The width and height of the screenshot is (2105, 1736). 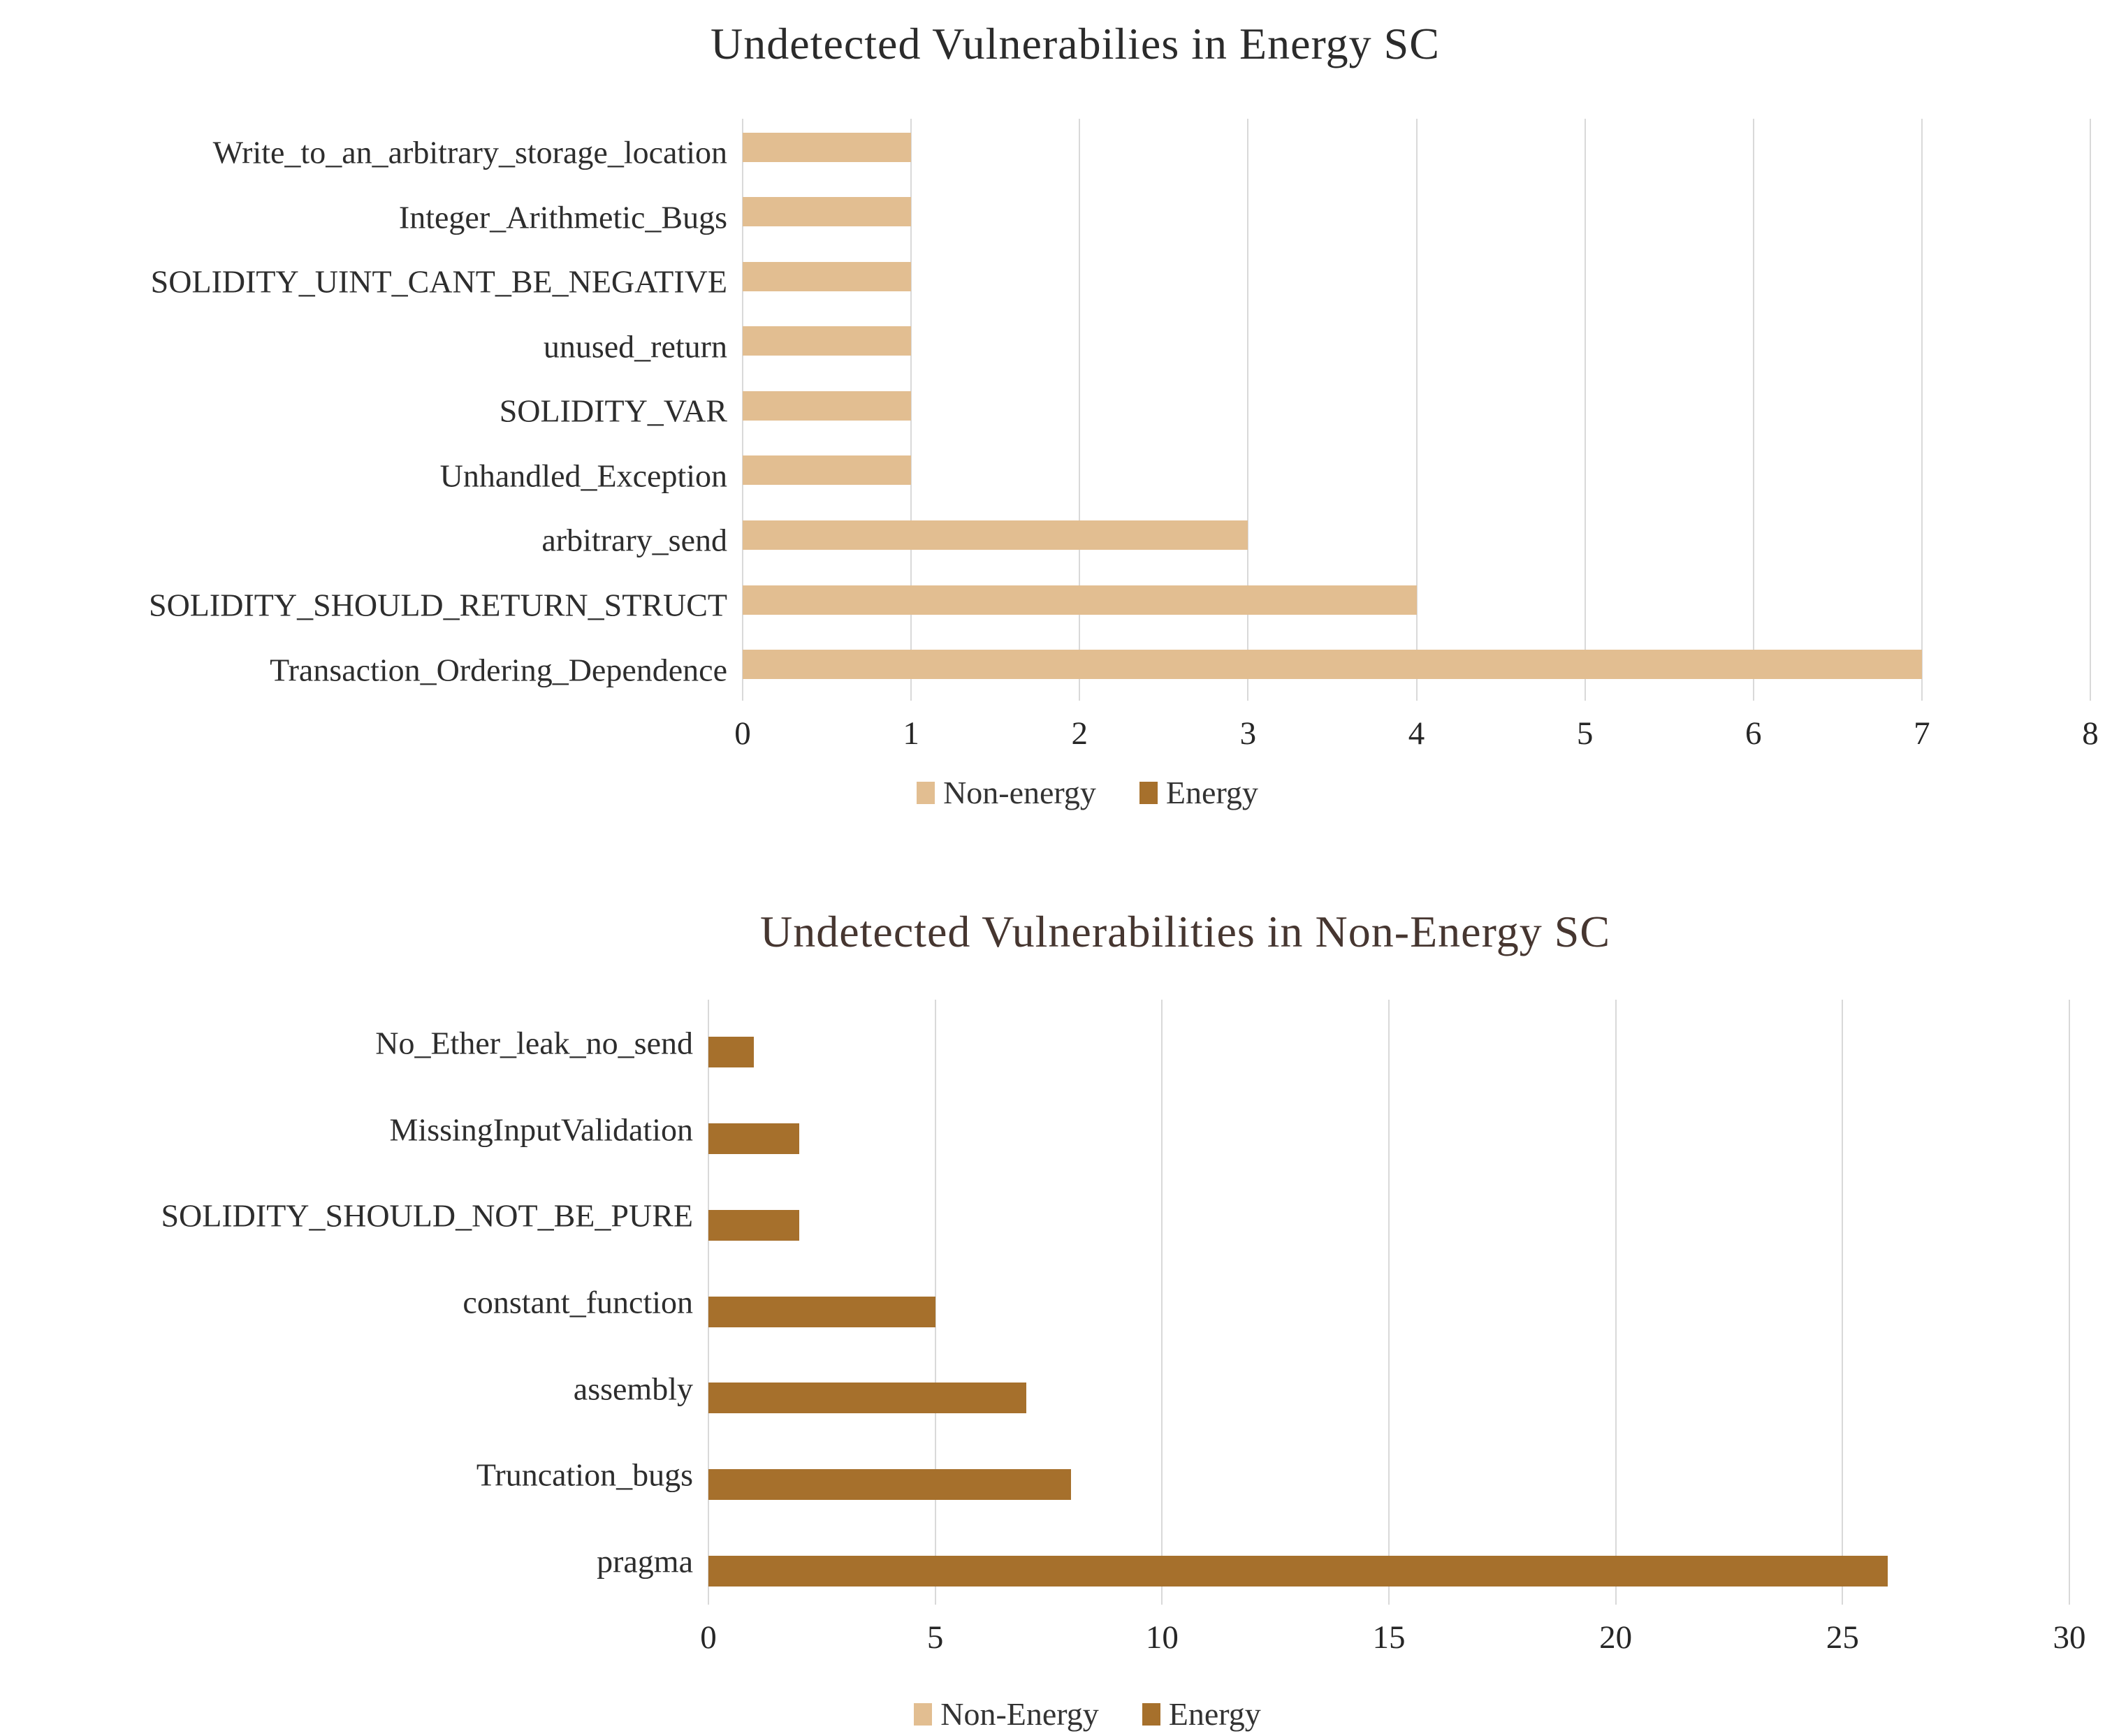 I want to click on x-tick-label: 1, so click(x=911, y=733).